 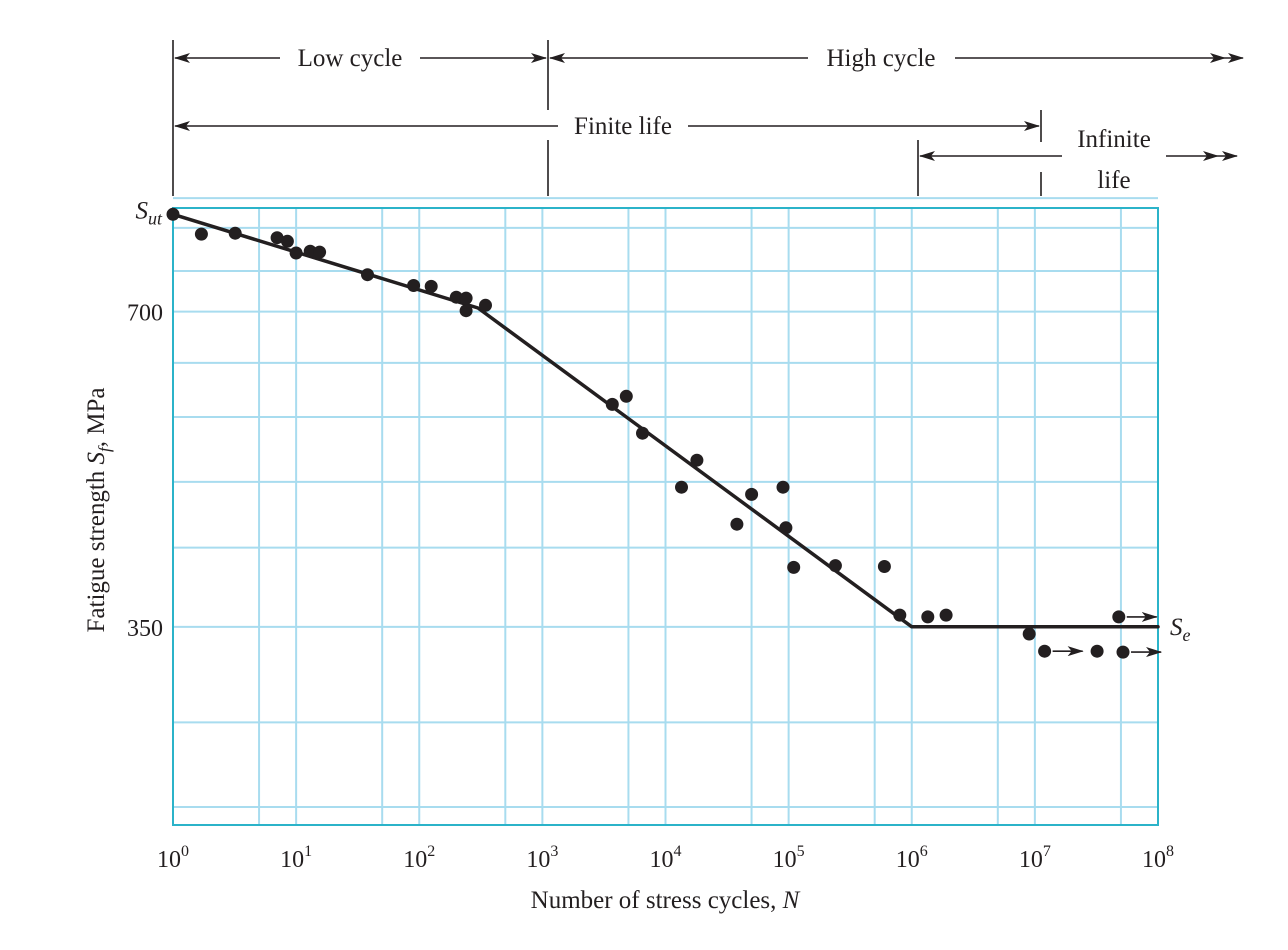 I want to click on se-label: Se, so click(x=1180, y=629).